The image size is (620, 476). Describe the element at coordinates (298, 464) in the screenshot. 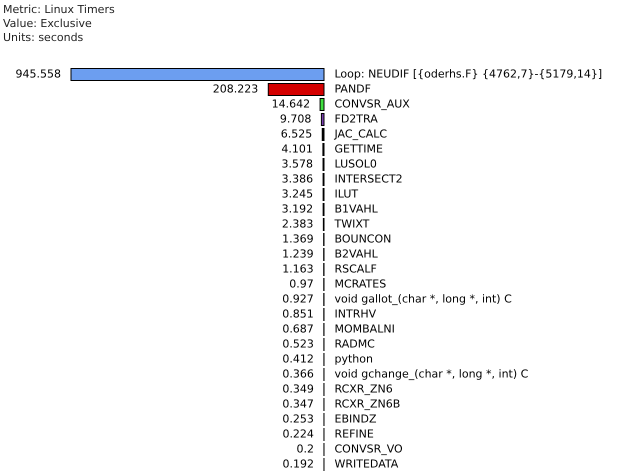

I see `data-label: 0.192` at that location.